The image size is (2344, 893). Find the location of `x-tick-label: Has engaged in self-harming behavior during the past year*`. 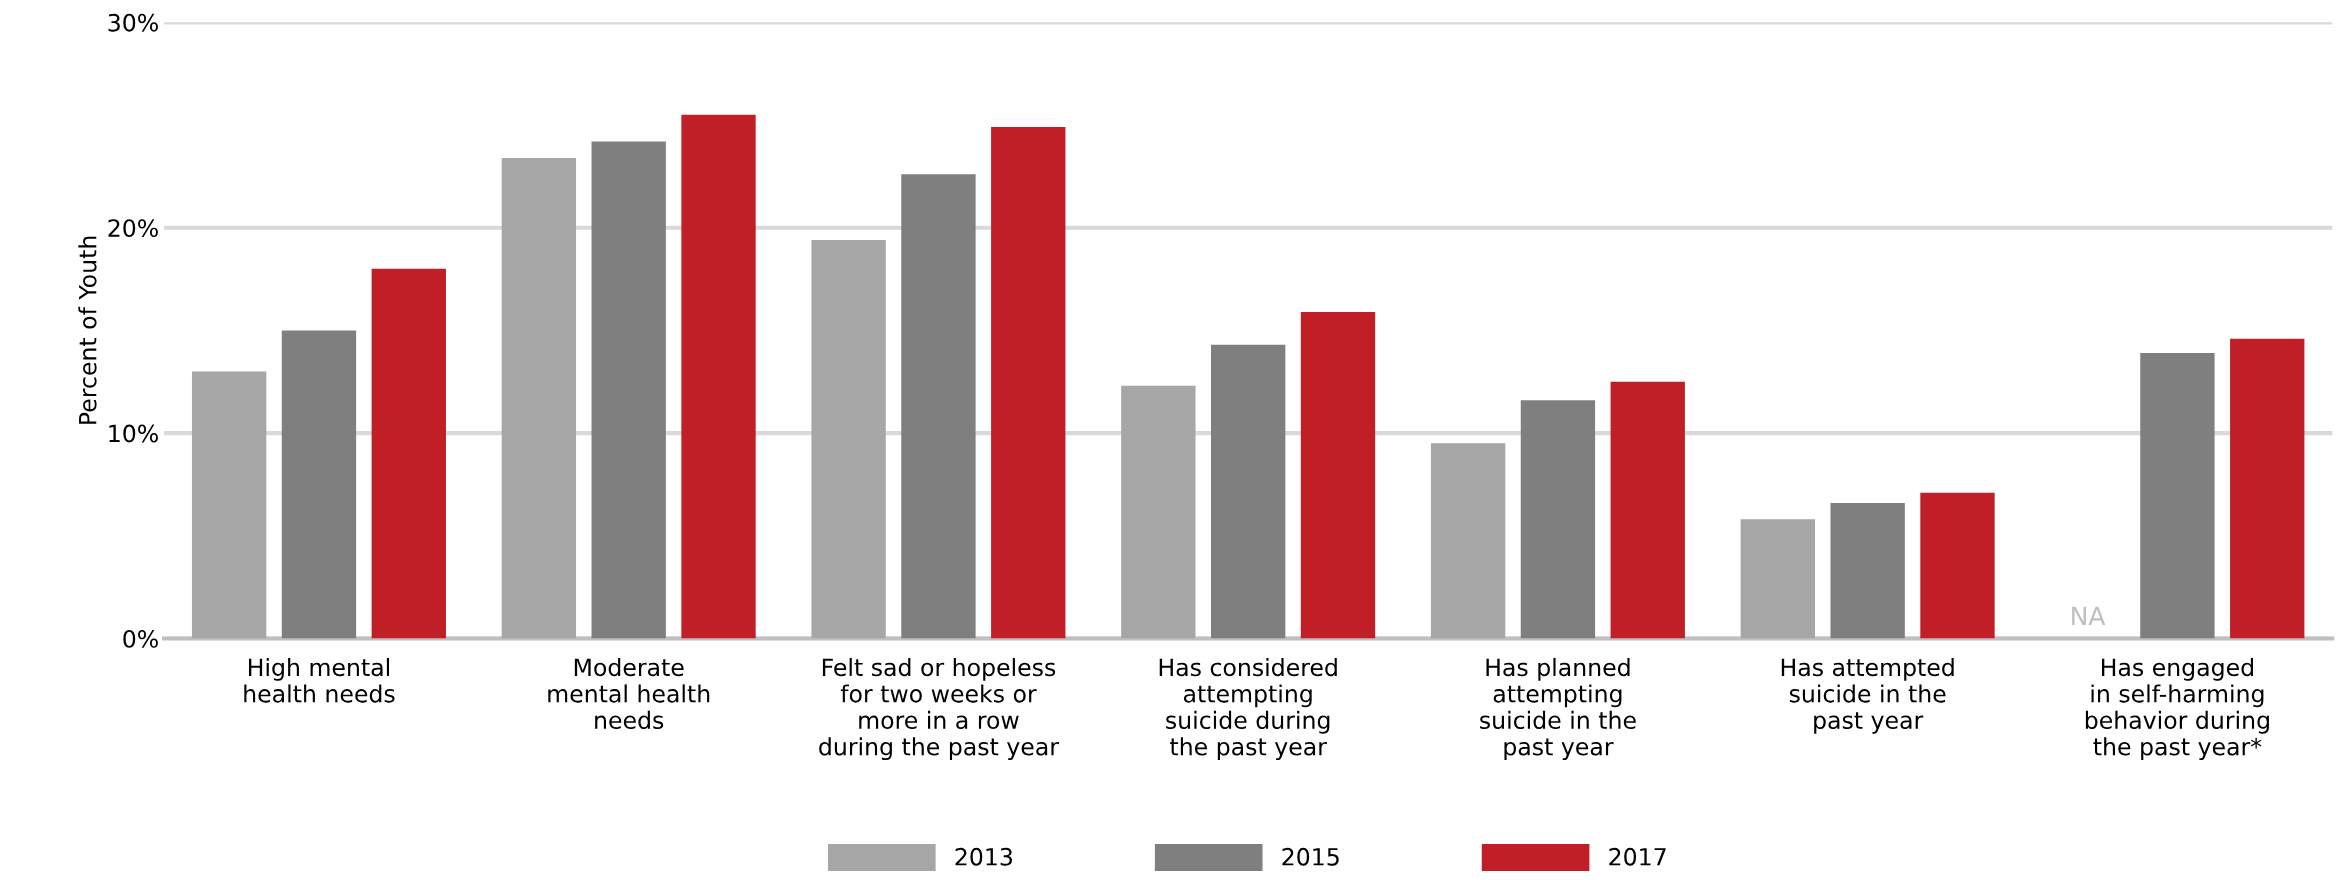

x-tick-label: Has engaged in self-harming behavior during the past year* is located at coordinates (2177, 709).